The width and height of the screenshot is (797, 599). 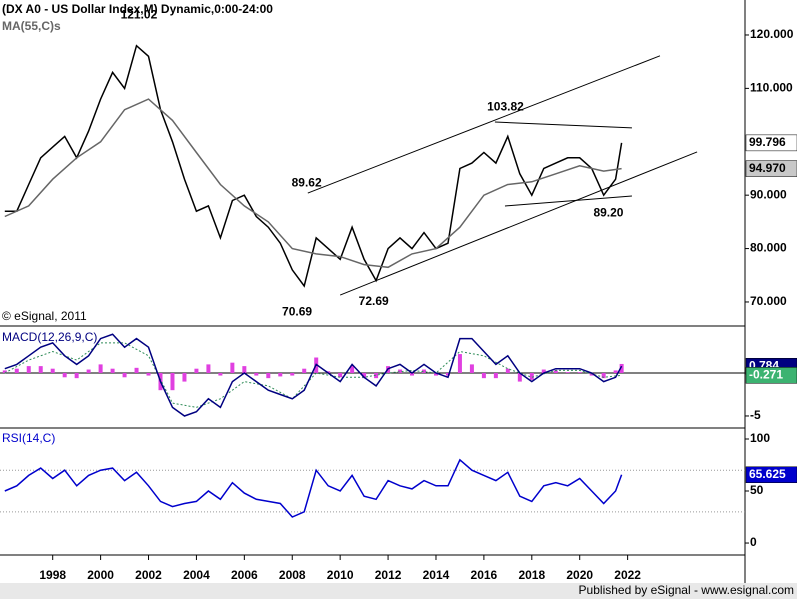 I want to click on annotation: 70.69, so click(x=297, y=311).